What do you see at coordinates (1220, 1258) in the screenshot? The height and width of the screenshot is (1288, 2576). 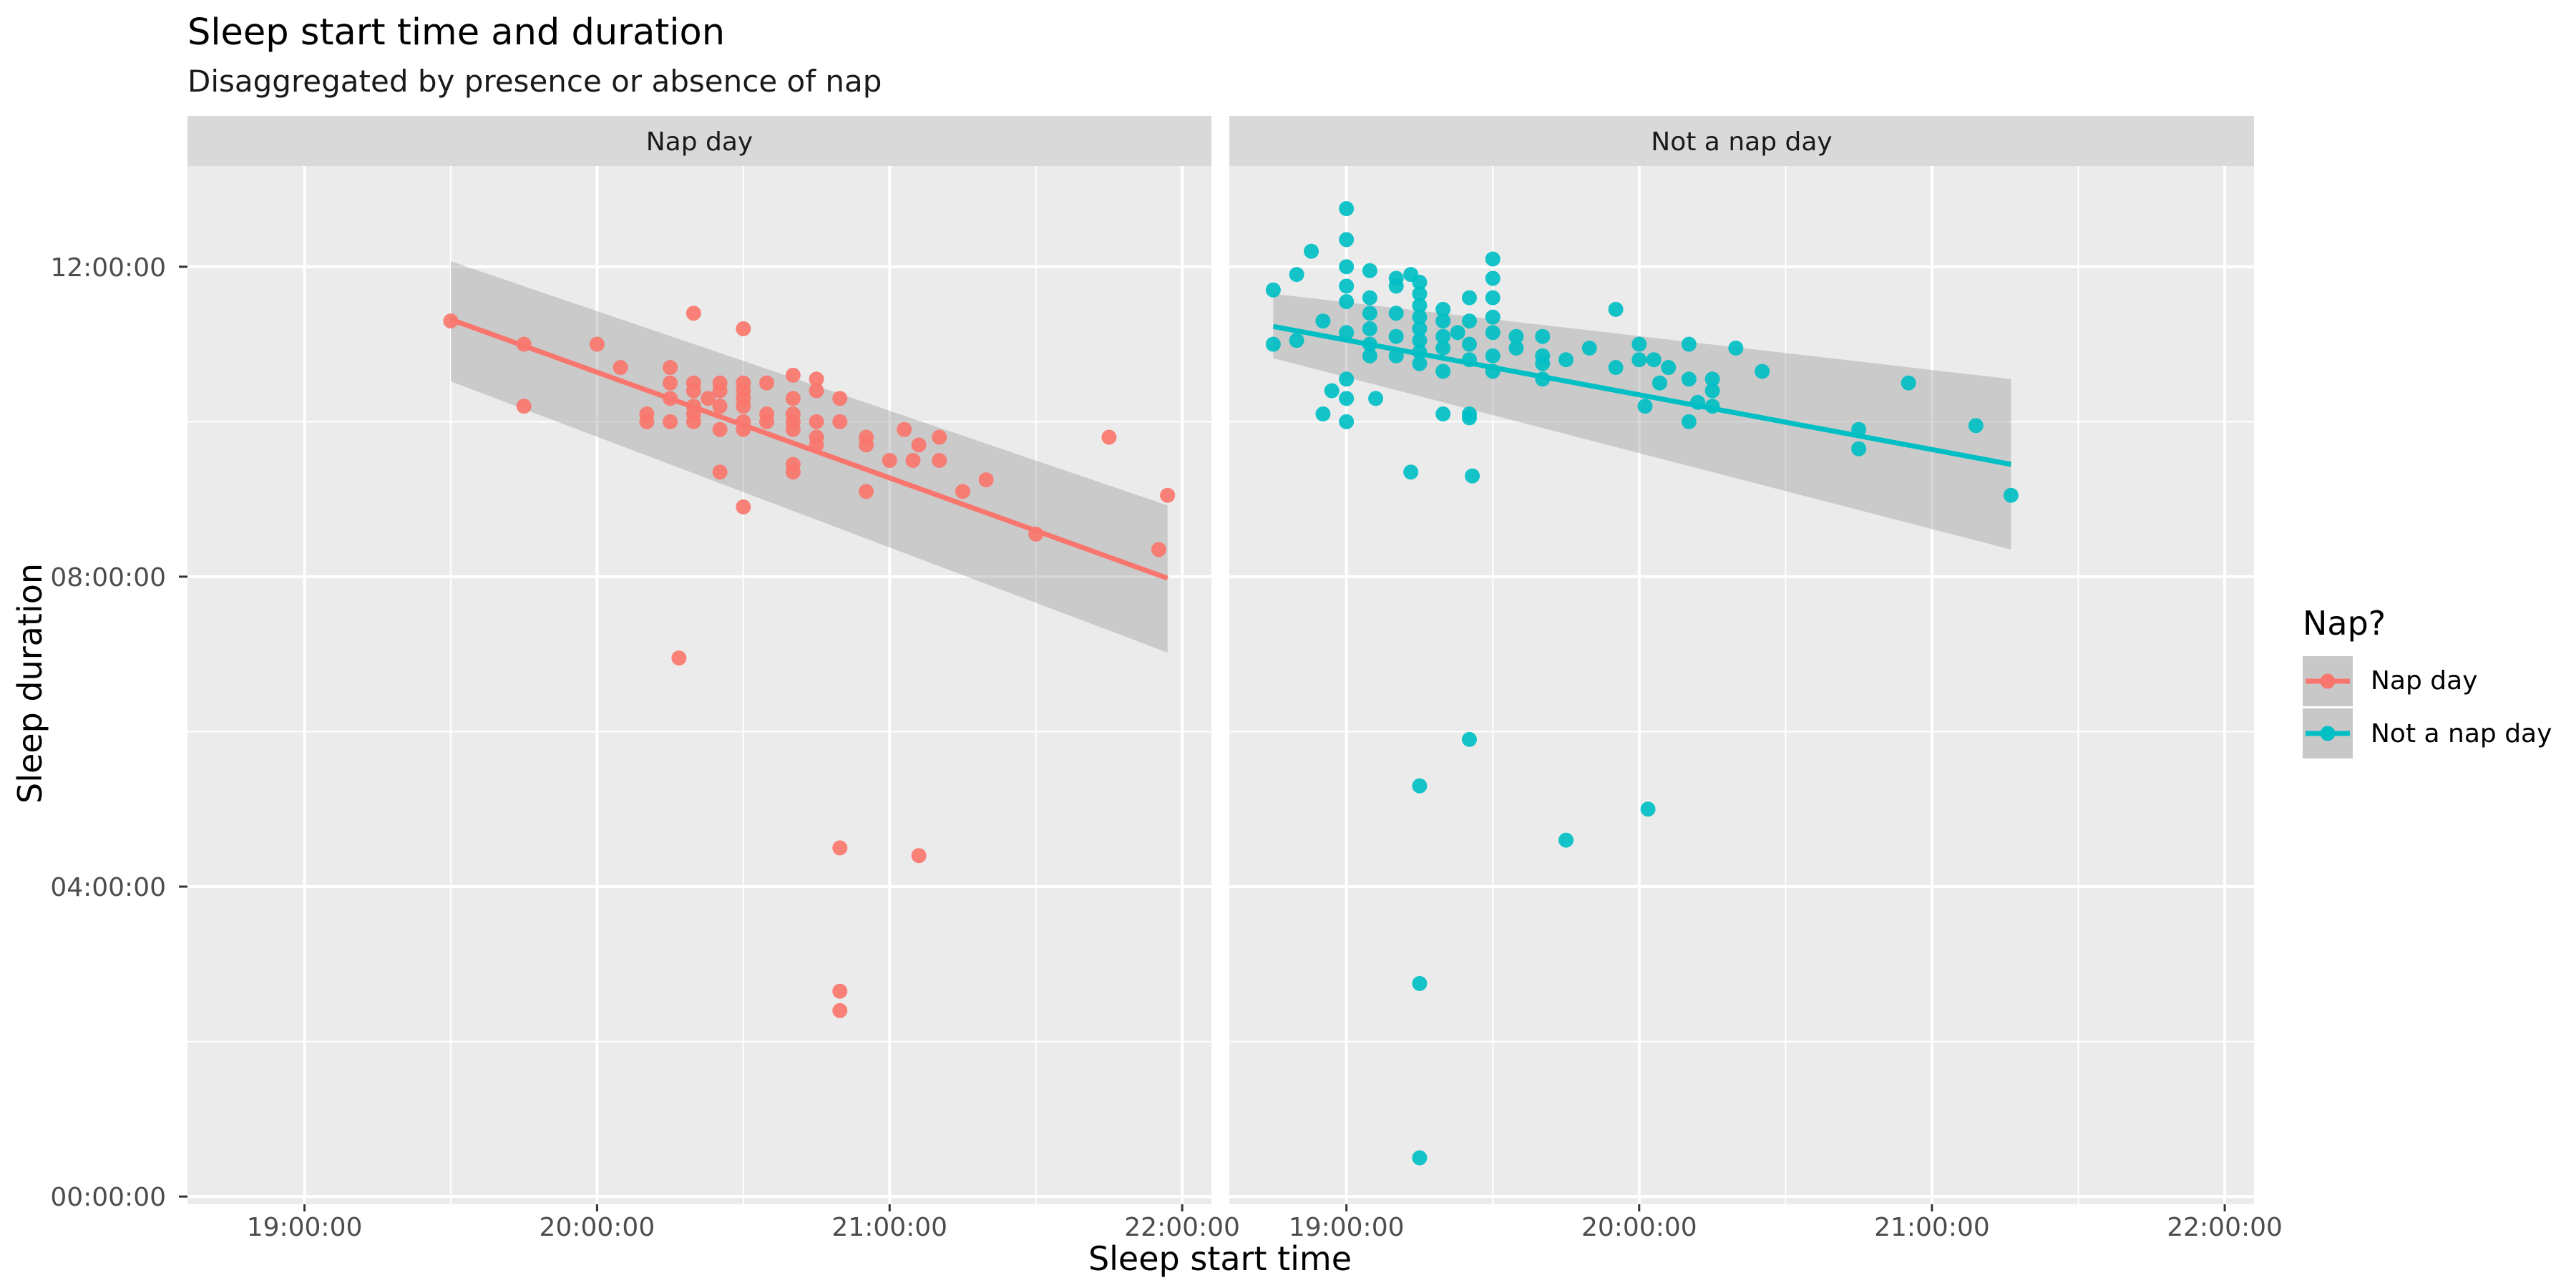 I see `x-axis-title: Sleep start time` at bounding box center [1220, 1258].